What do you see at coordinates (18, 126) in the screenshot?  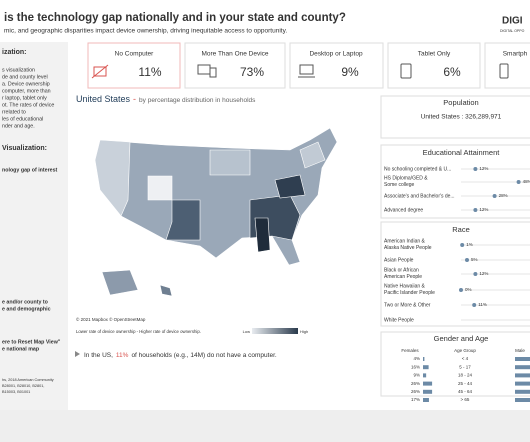 I see `sidebar-text: nder and age.` at bounding box center [18, 126].